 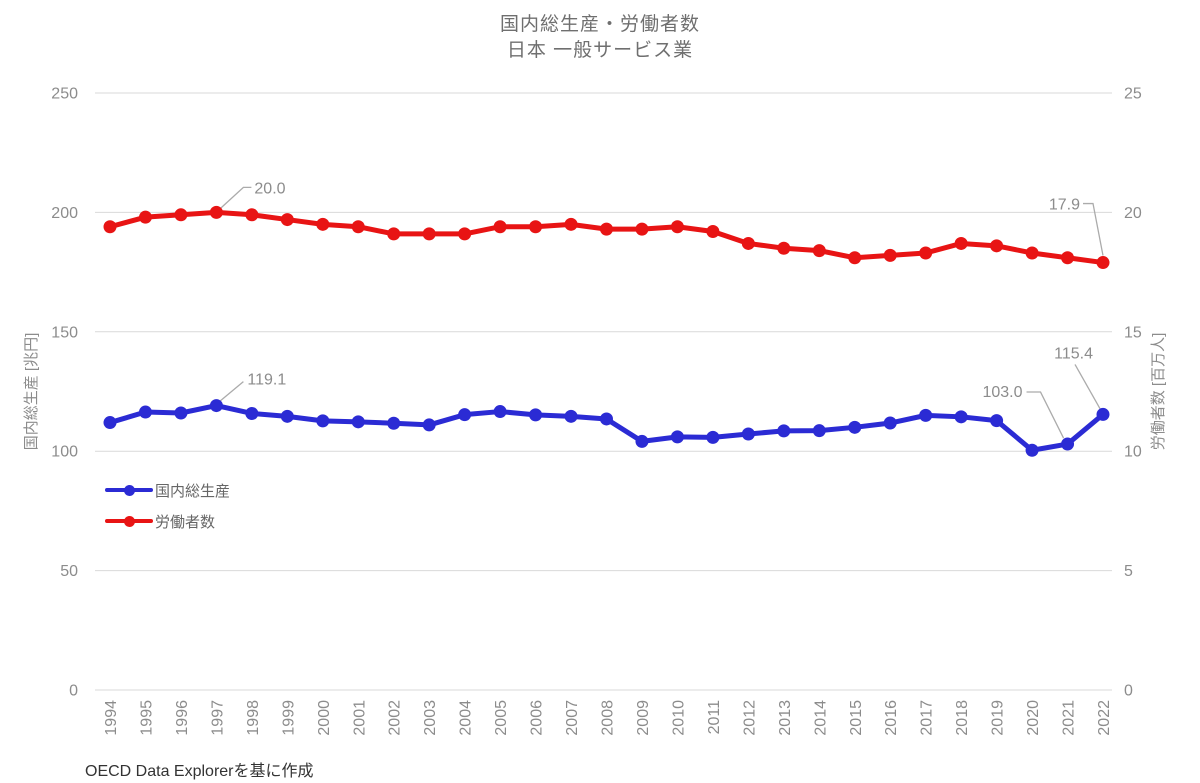 I want to click on workers-data-point-2003, so click(x=429, y=234).